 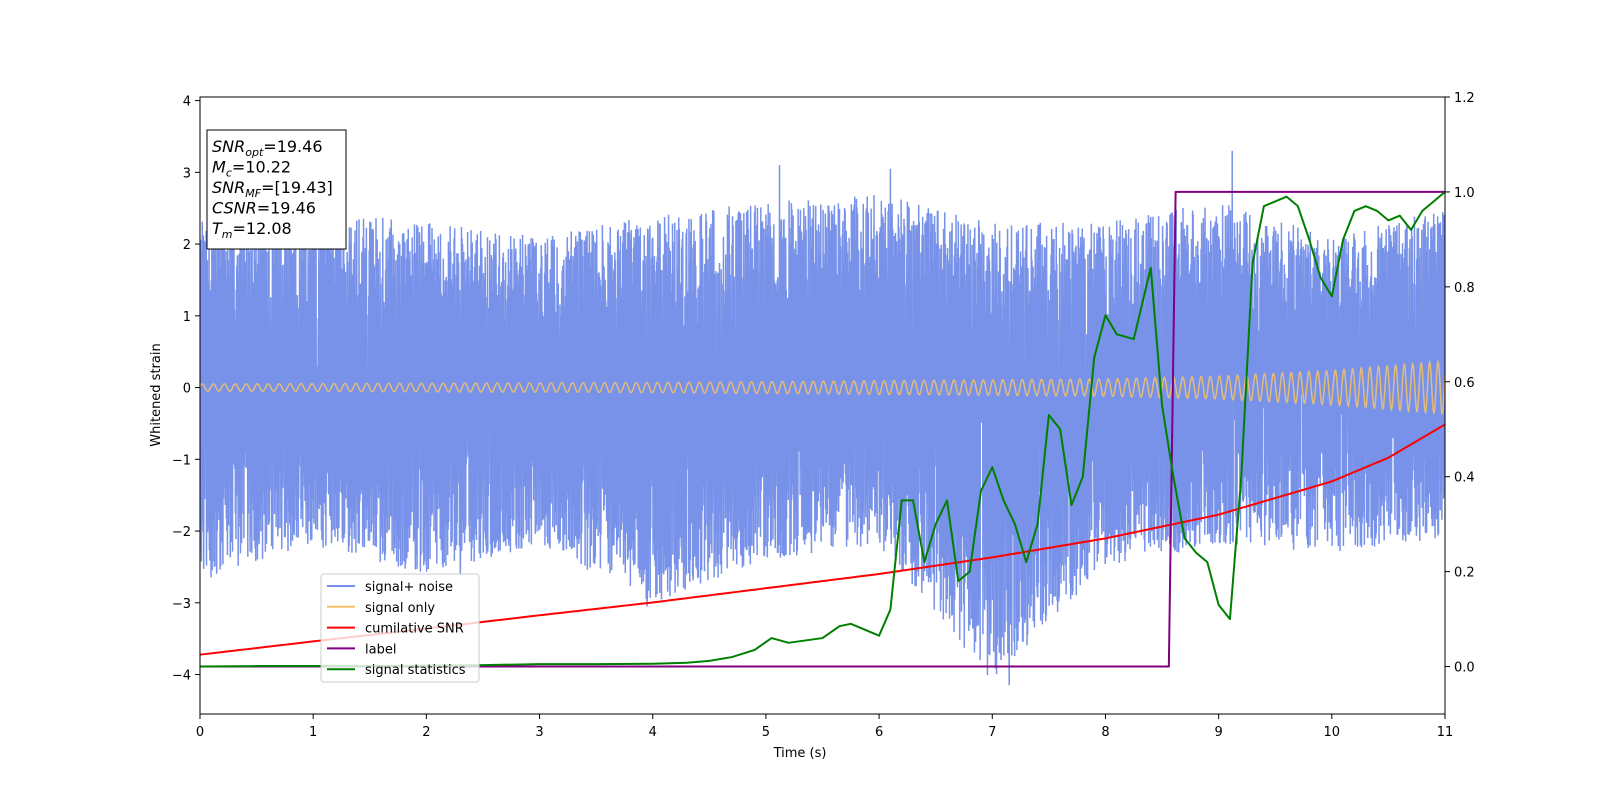 What do you see at coordinates (272, 189) in the screenshot?
I see `stats-line: SNRMF=[19.43]` at bounding box center [272, 189].